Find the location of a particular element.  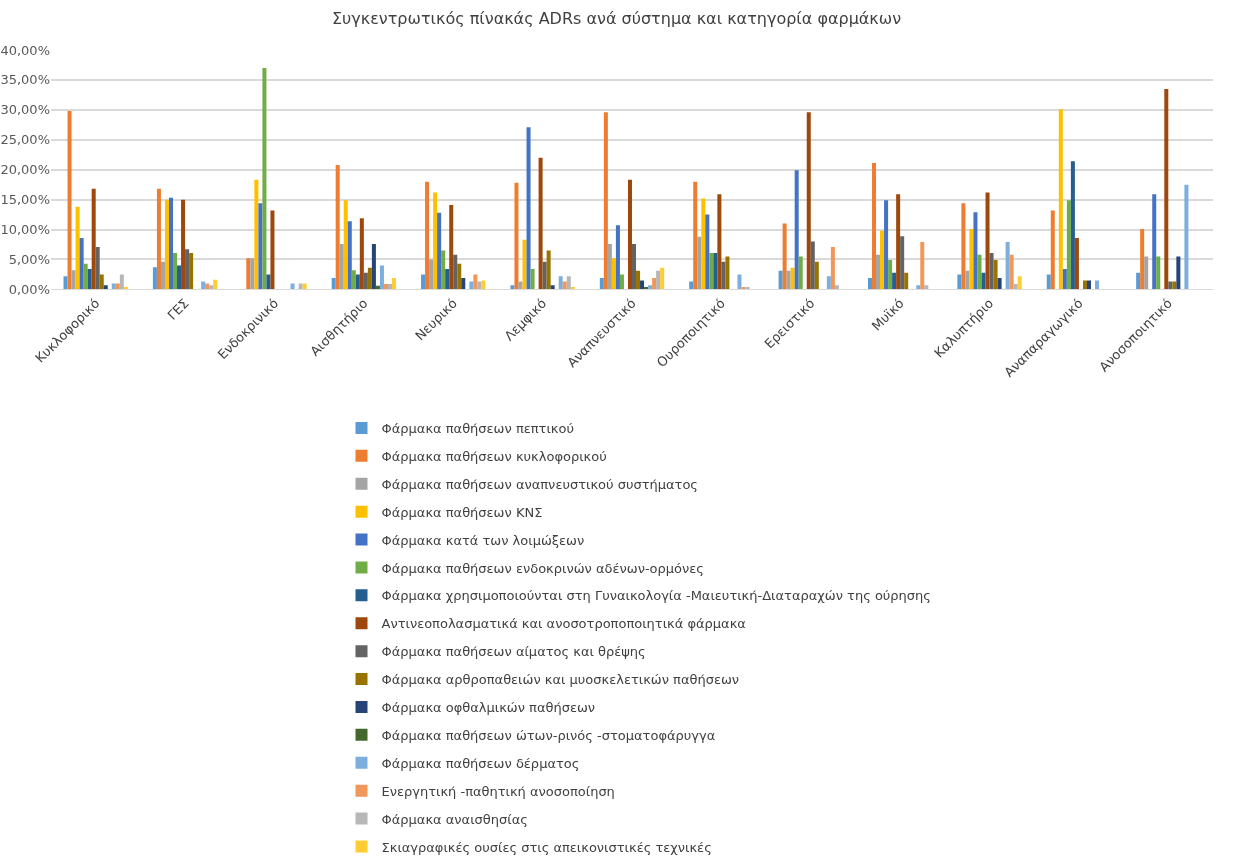

legend-label: Φάρμακα παθήσεων δέρματος is located at coordinates (480, 763).